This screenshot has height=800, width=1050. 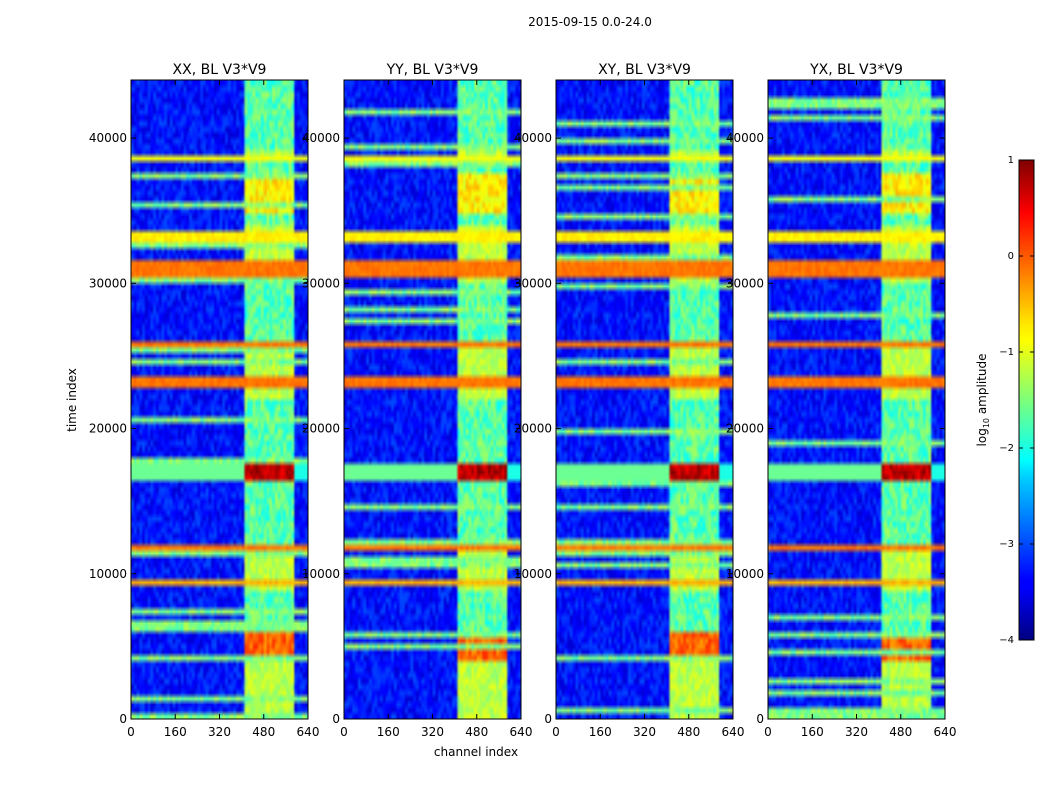 What do you see at coordinates (1006, 544) in the screenshot?
I see `colorbar-tick-label: −3` at bounding box center [1006, 544].